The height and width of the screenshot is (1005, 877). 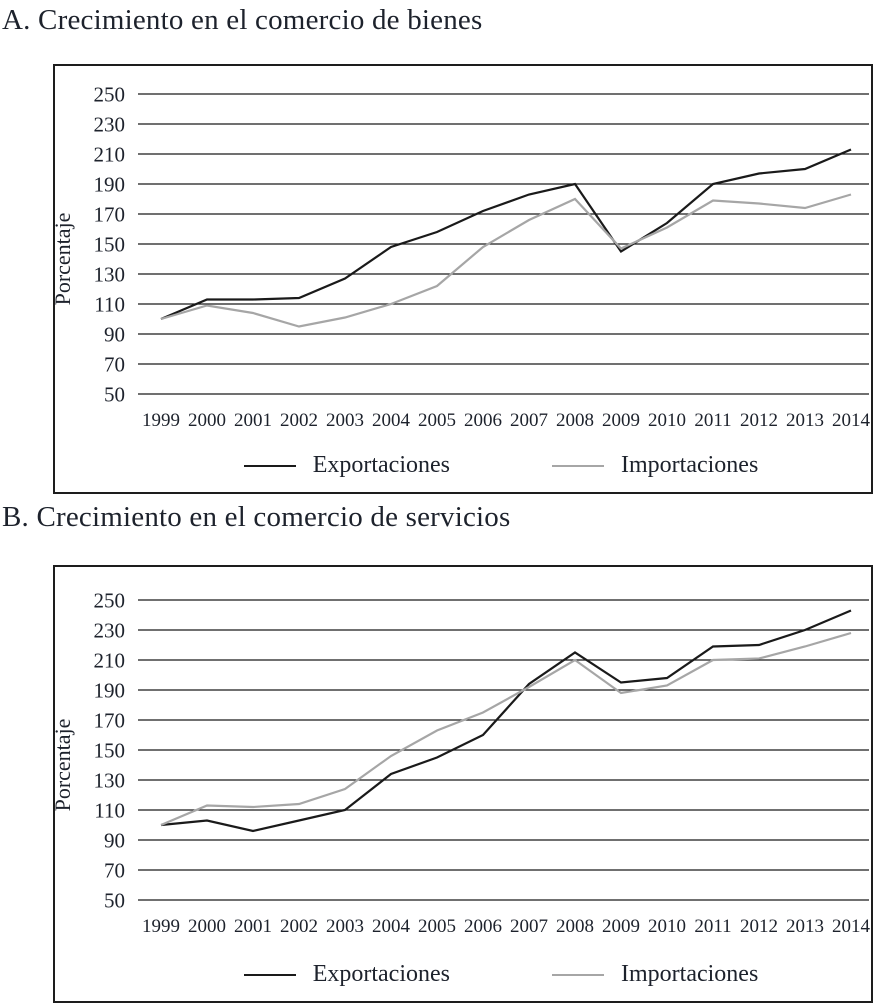 I want to click on chart-a-legend: Exportaciones Importaciones, so click(x=501, y=465).